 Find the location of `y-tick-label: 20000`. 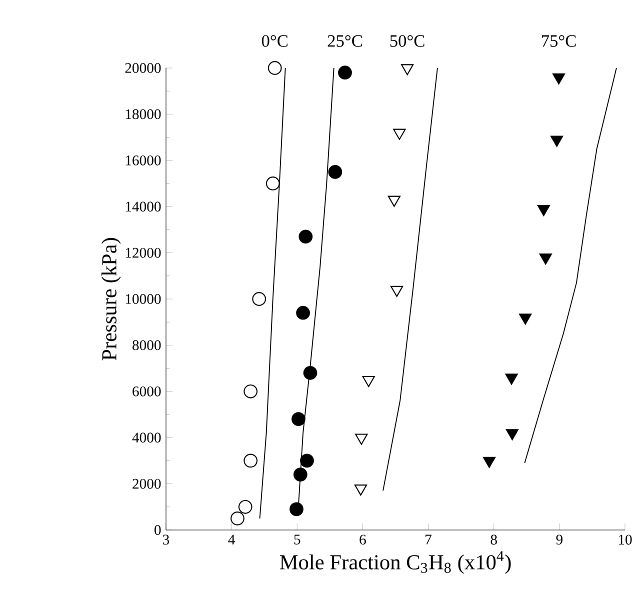

y-tick-label: 20000 is located at coordinates (143, 68).